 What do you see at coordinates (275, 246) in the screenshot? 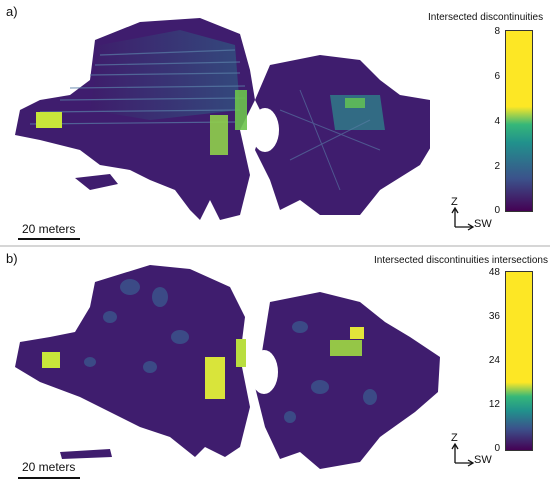
I see `panel-divider` at bounding box center [275, 246].